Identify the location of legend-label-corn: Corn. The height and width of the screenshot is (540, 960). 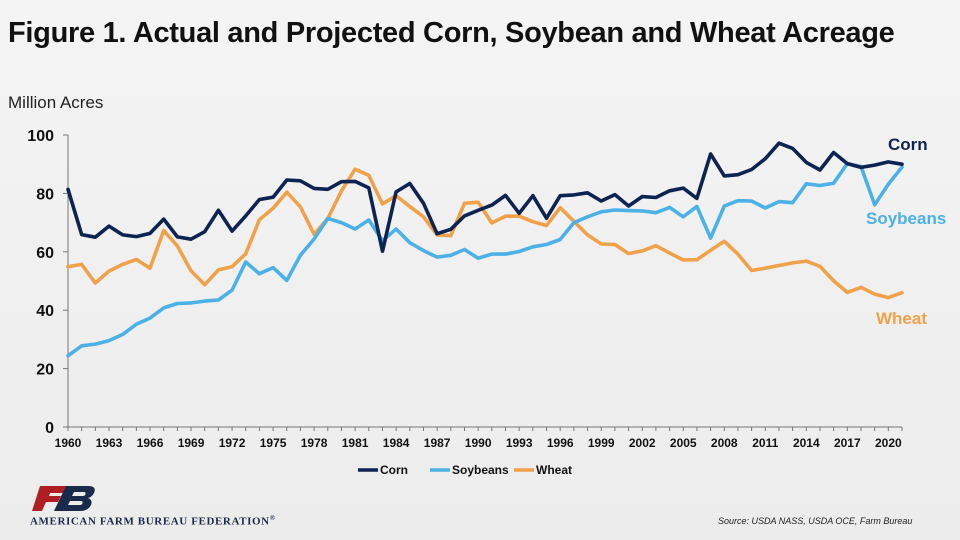
(394, 470).